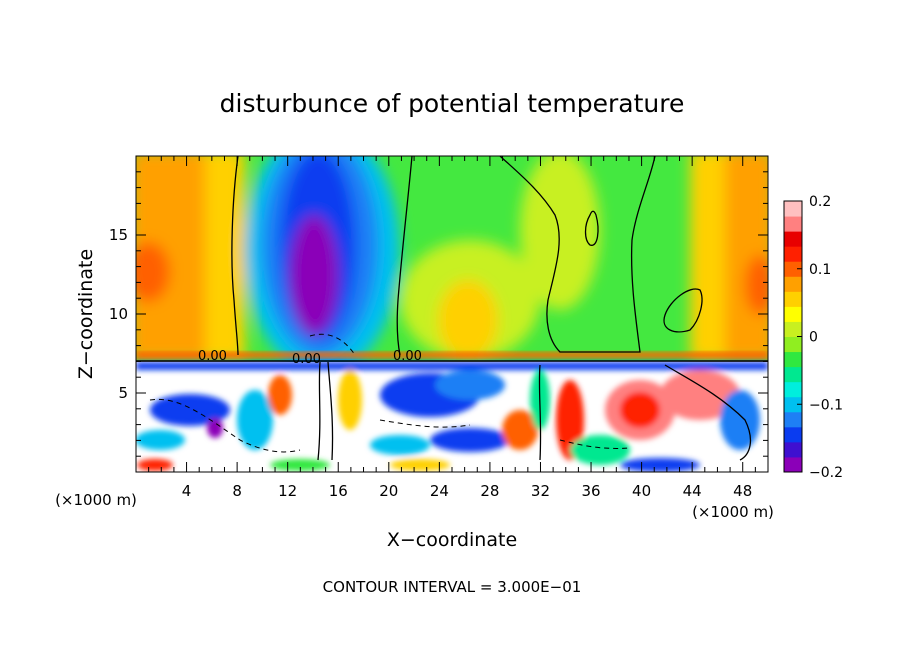 This screenshot has width=904, height=654. Describe the element at coordinates (452, 540) in the screenshot. I see `x-axis-label: X−coordinate` at that location.